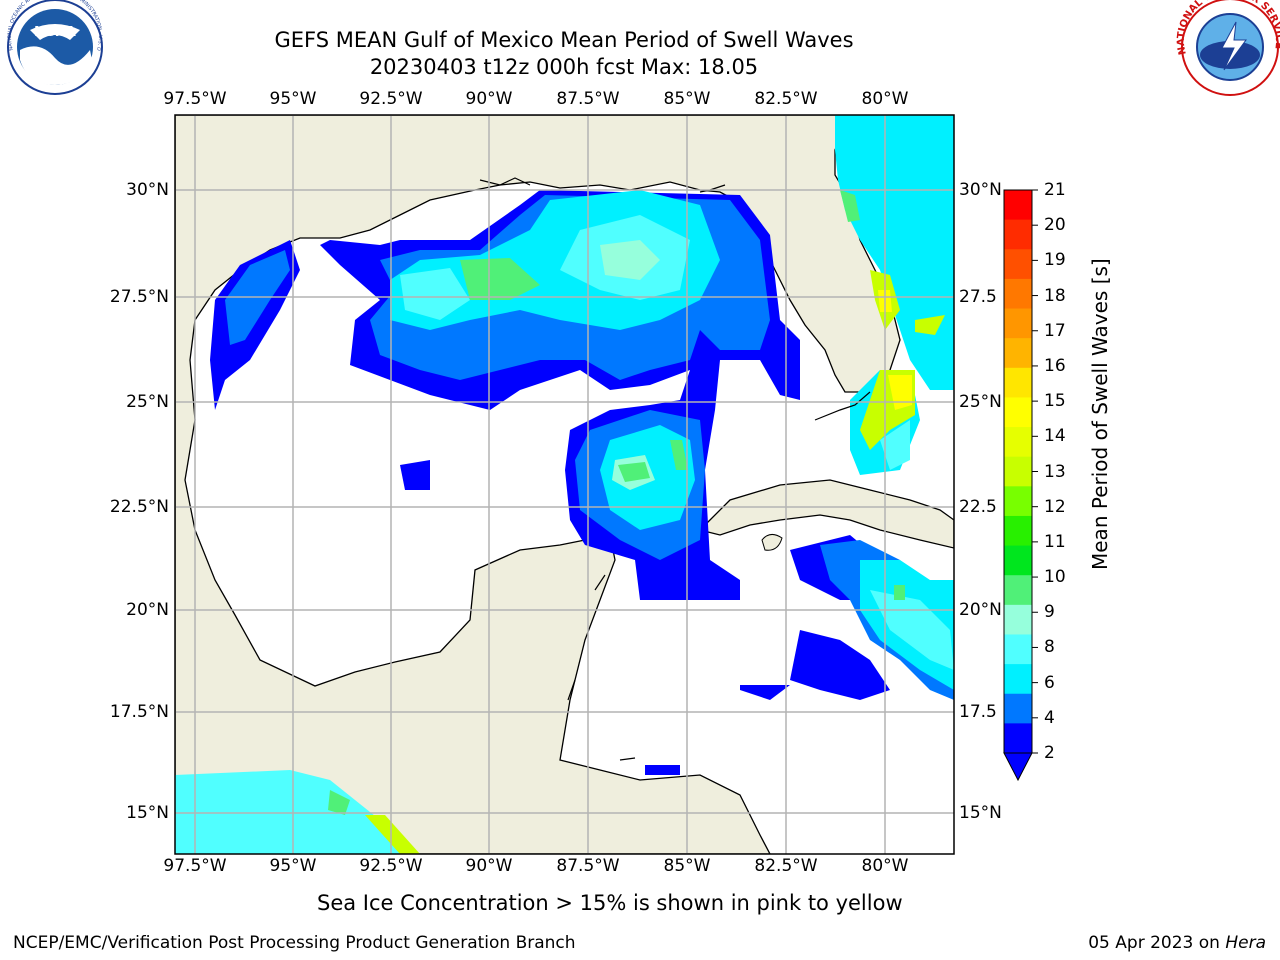  Describe the element at coordinates (489, 99) in the screenshot. I see `lon-label-top: 90°W` at that location.